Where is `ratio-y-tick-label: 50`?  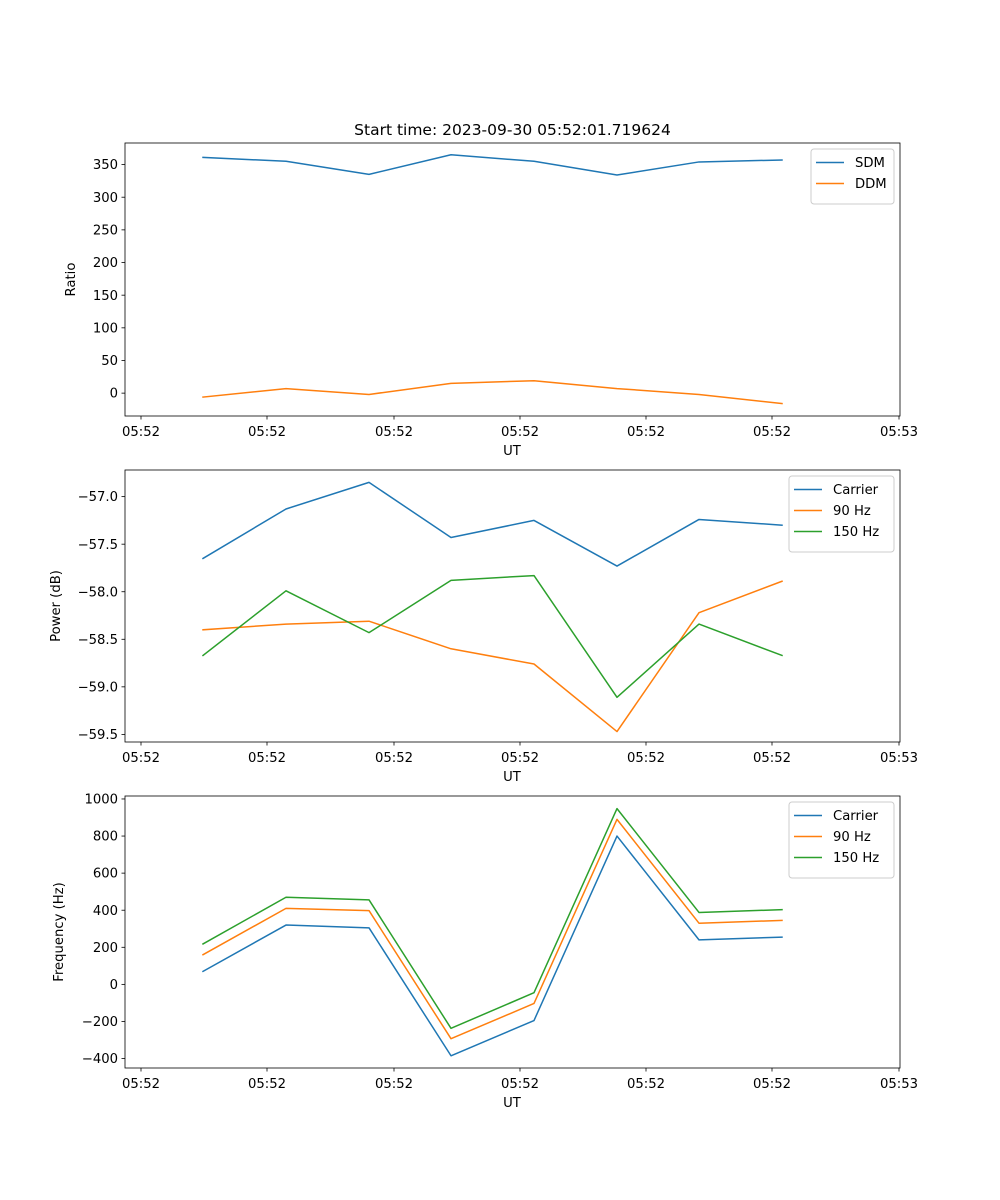 ratio-y-tick-label: 50 is located at coordinates (109, 361).